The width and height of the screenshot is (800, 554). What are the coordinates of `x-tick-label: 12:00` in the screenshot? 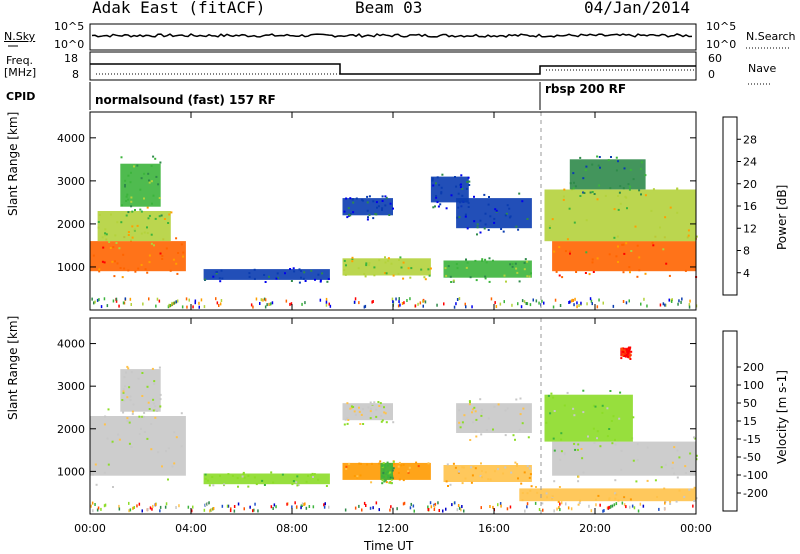 It's located at (393, 528).